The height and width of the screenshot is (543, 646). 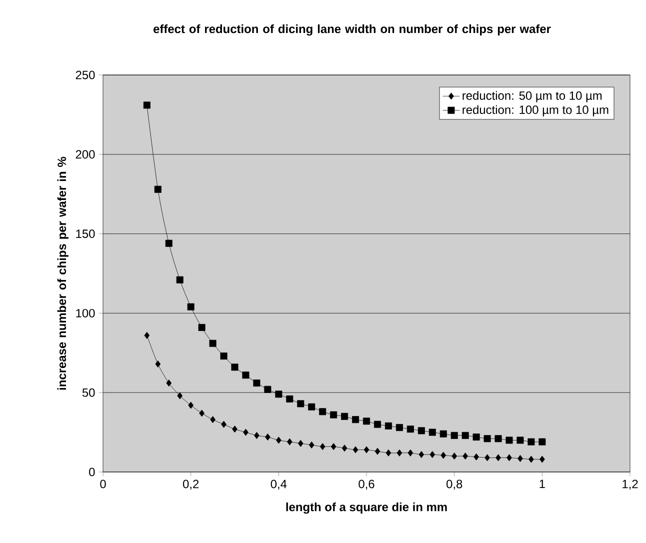 What do you see at coordinates (352, 30) in the screenshot?
I see `chart-title: effect of reduction of dicing lane width on number of chips per wafer` at bounding box center [352, 30].